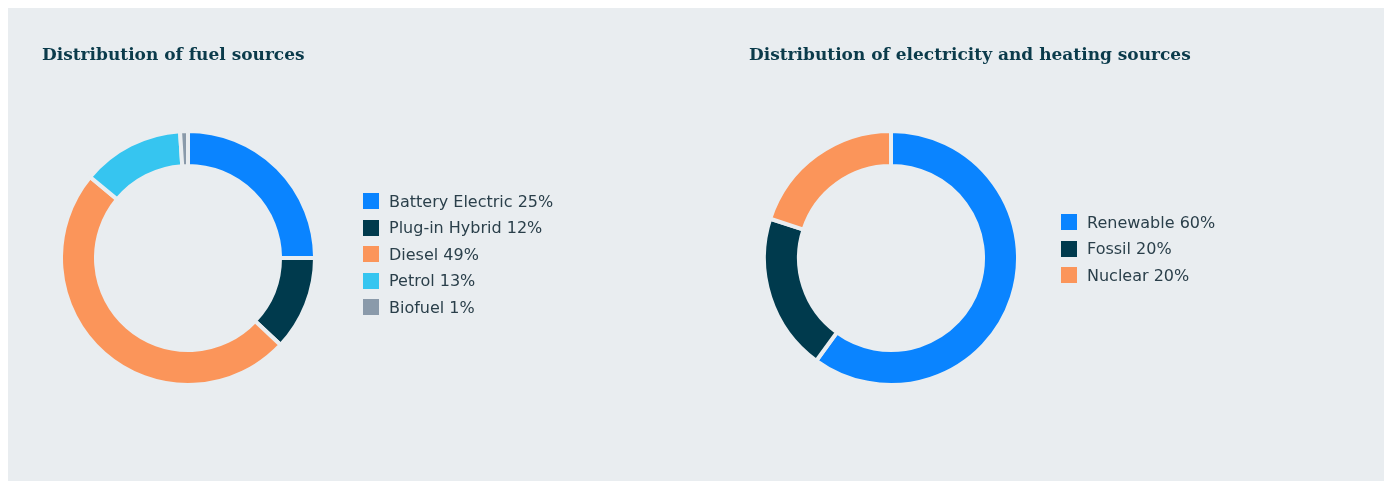 The image size is (1384, 481). I want to click on legend-label: Nuclear 20%, so click(1138, 275).